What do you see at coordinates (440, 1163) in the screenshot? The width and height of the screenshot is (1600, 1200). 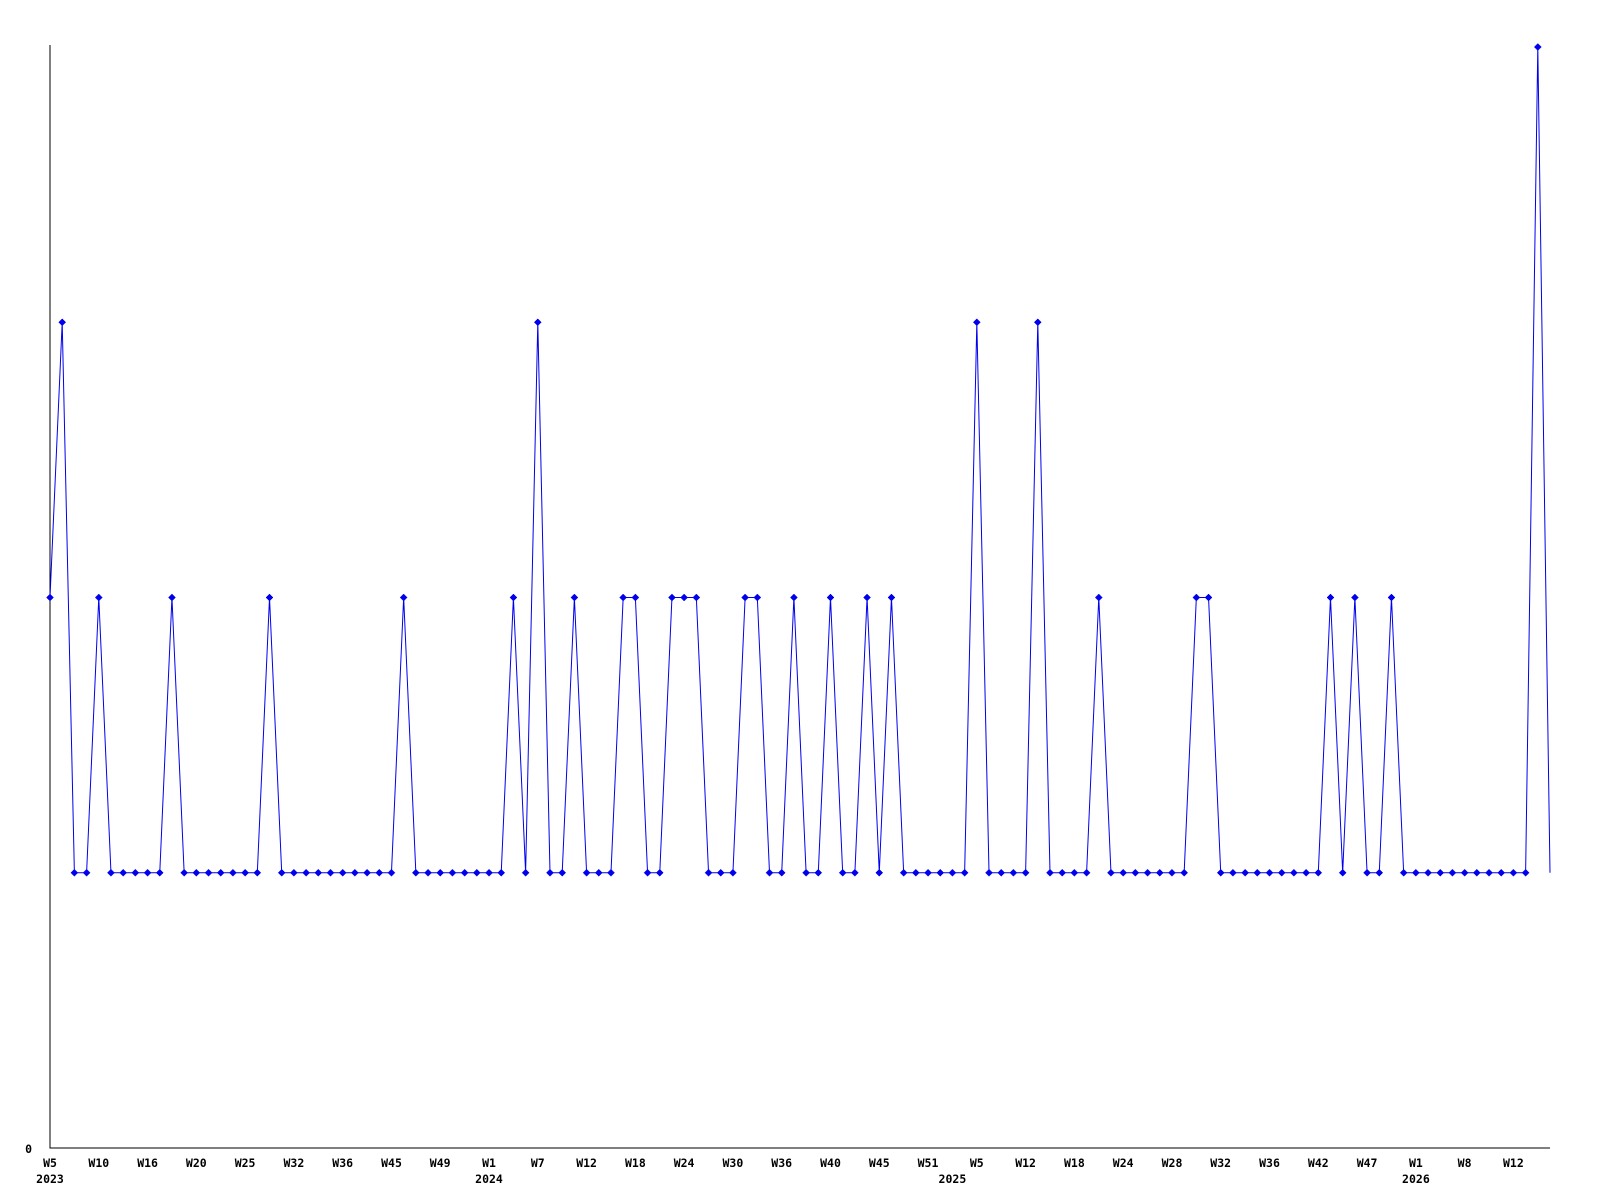 I see `x-tick-label: W49` at bounding box center [440, 1163].